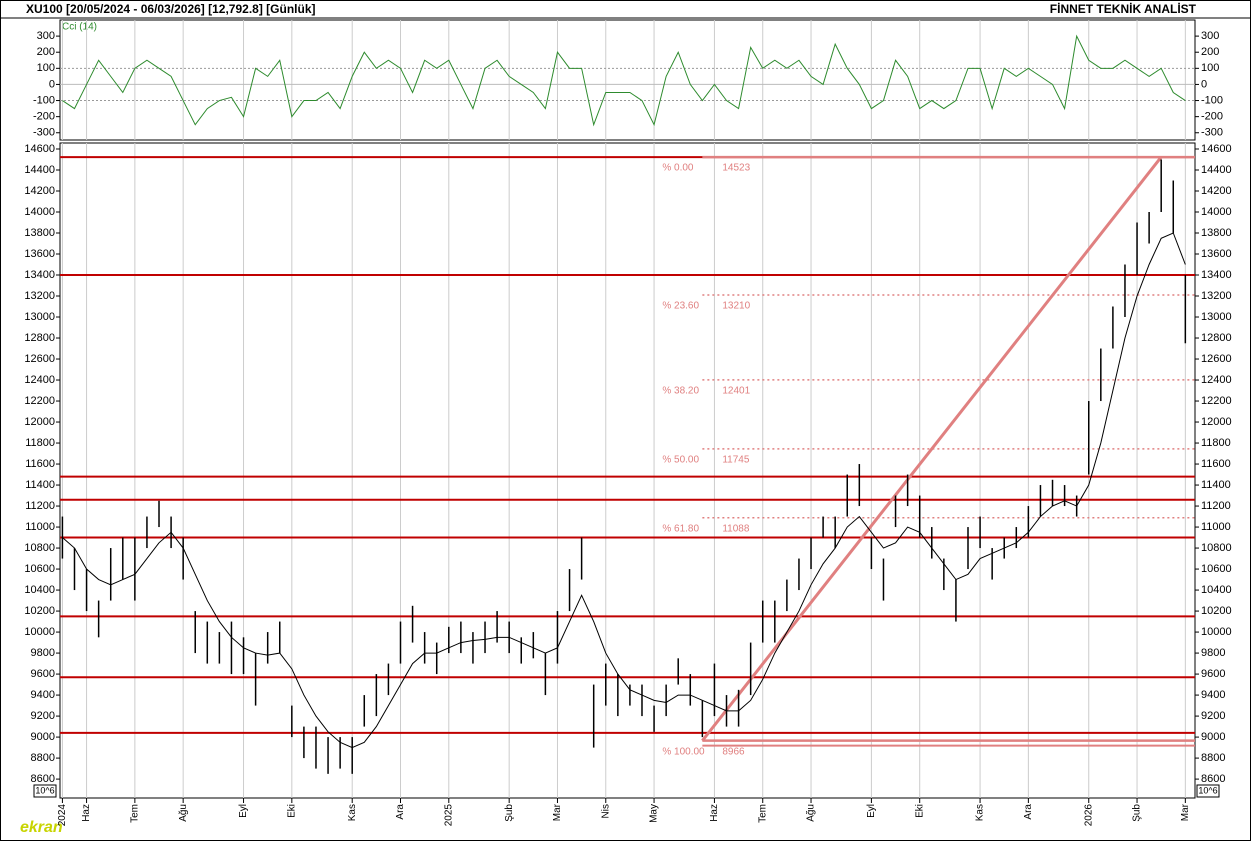 The image size is (1251, 841). Describe the element at coordinates (736, 528) in the screenshot. I see `fib-value-label: 11088` at that location.